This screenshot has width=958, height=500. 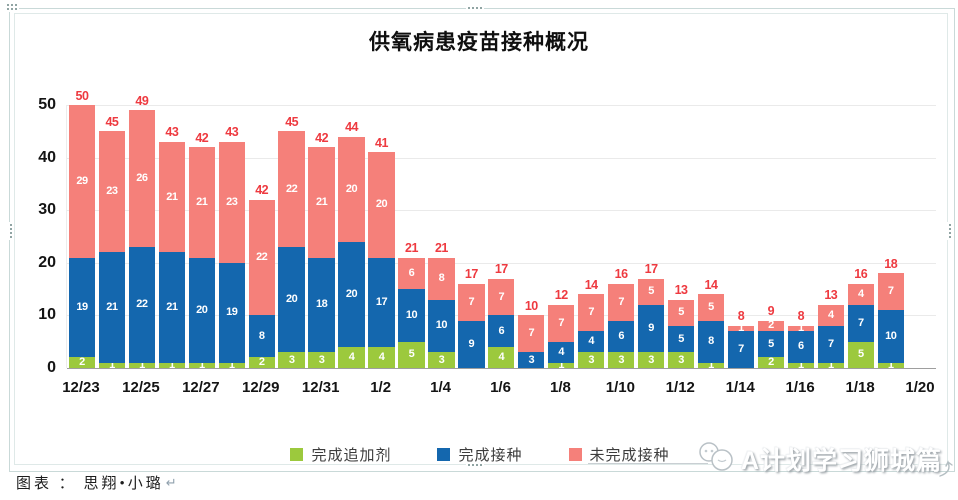 What do you see at coordinates (651, 328) in the screenshot?
I see `segment-value-label: 9` at bounding box center [651, 328].